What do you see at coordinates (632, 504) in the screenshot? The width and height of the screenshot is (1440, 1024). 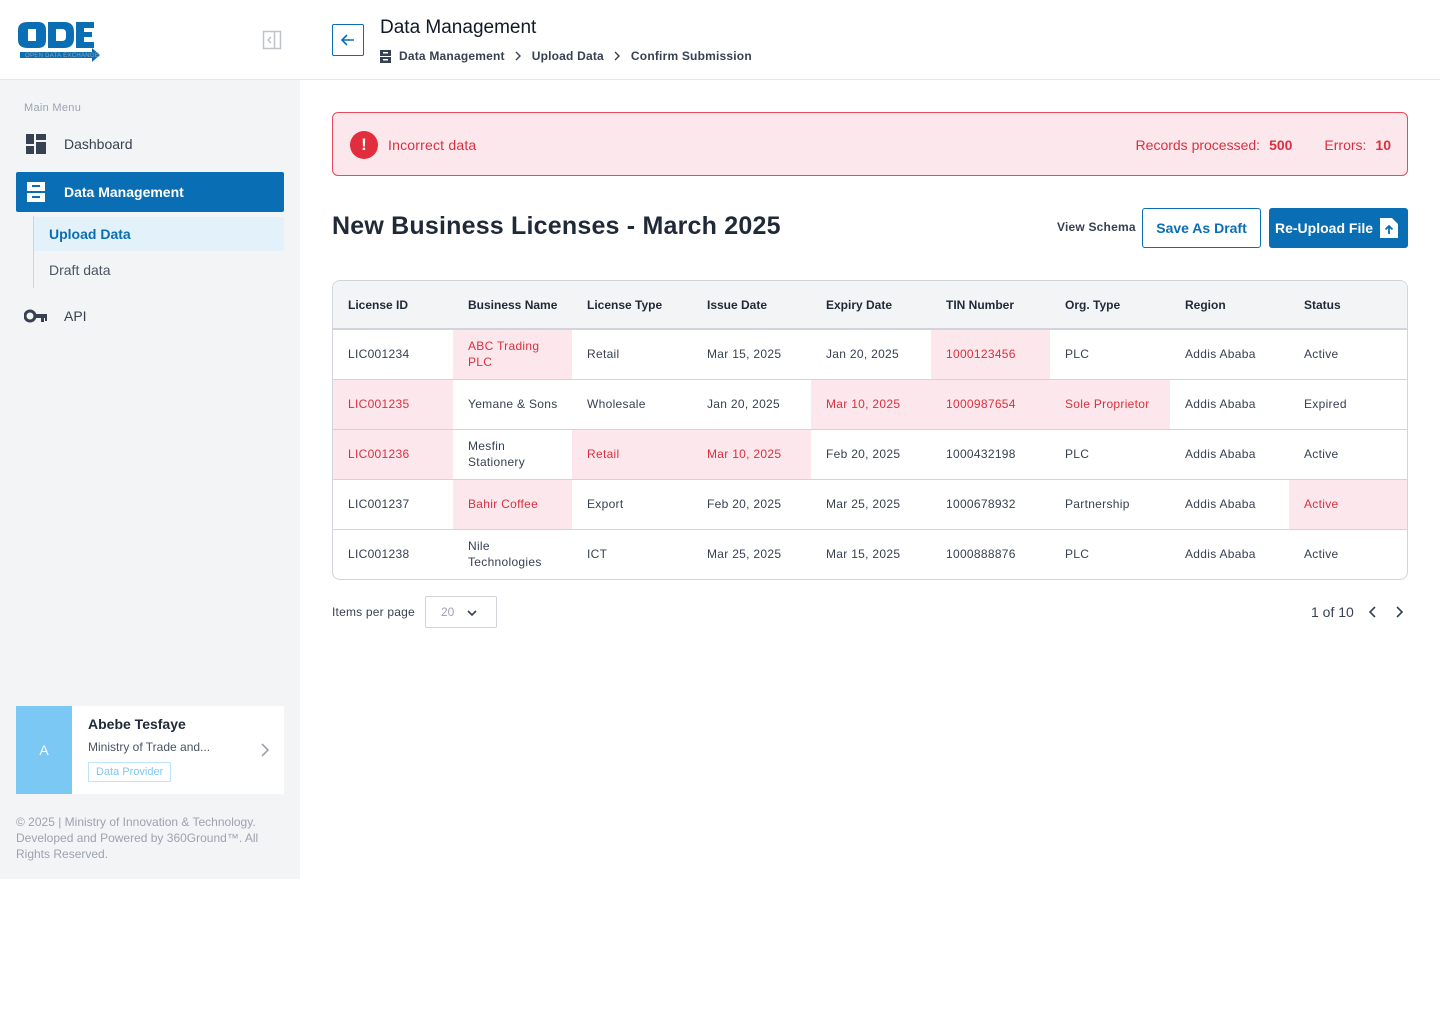 I see `table-cell: Export` at bounding box center [632, 504].